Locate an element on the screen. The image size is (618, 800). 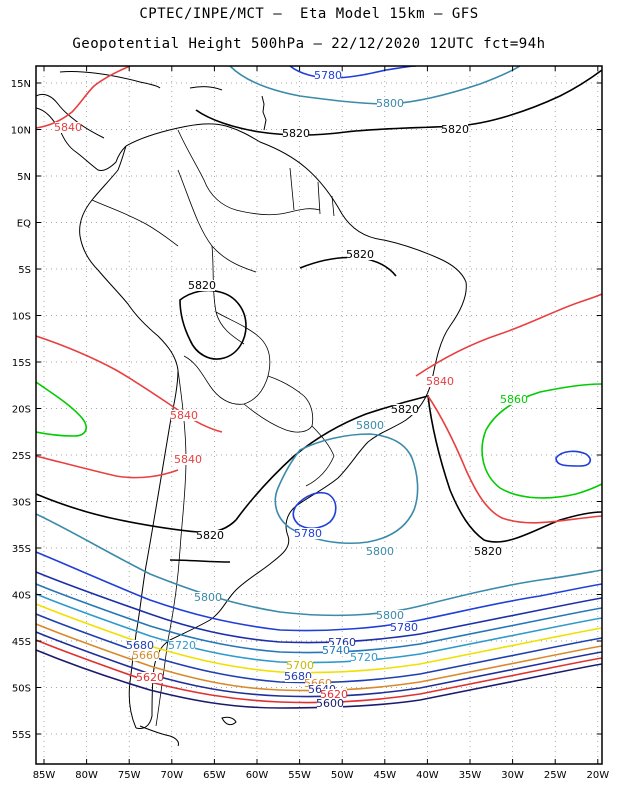
lat-label: 35S is located at coordinates (21, 549).